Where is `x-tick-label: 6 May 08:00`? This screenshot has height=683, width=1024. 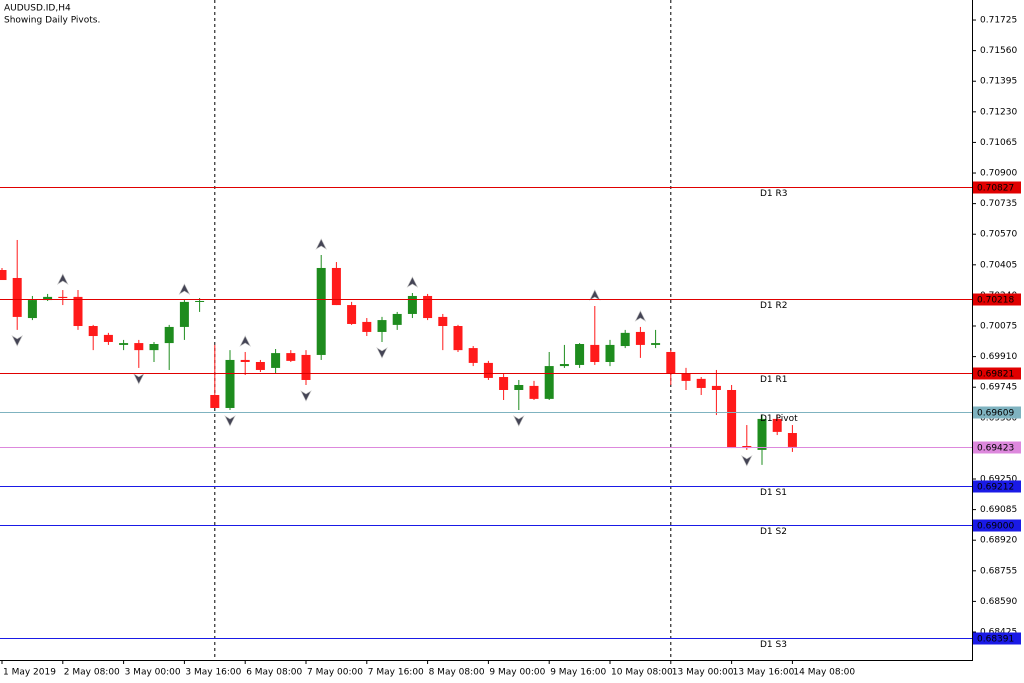 x-tick-label: 6 May 08:00 is located at coordinates (274, 673).